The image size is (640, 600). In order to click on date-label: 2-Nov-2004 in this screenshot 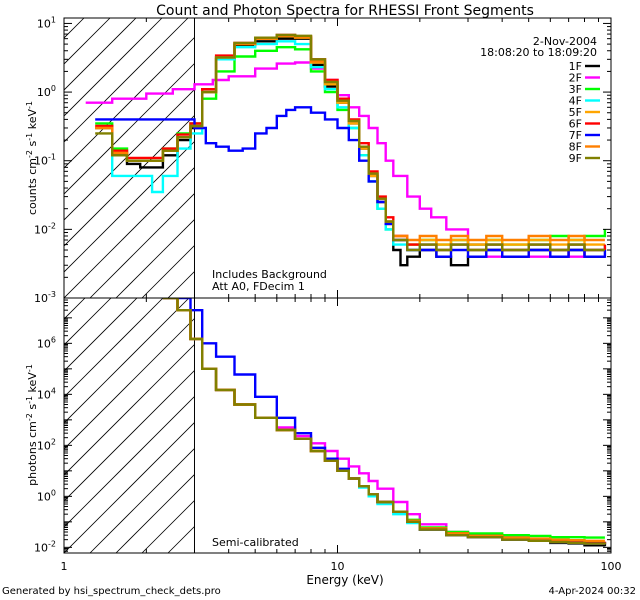, I will do `click(565, 41)`.